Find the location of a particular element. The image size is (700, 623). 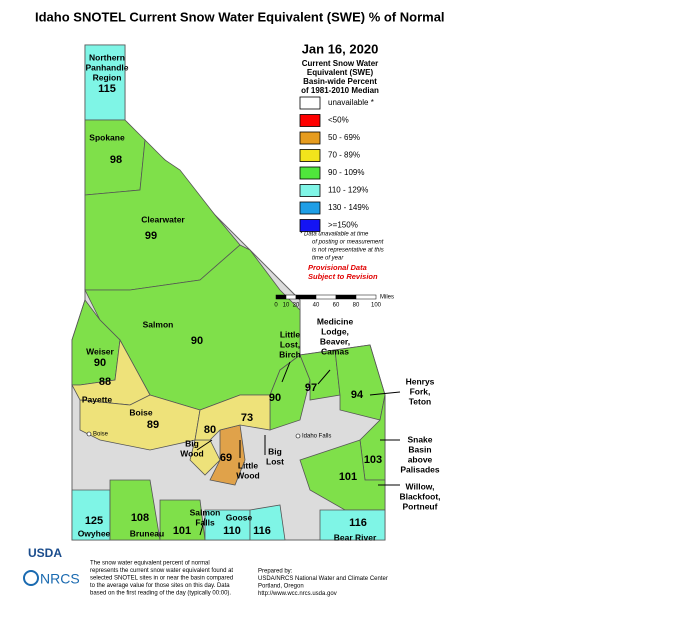

legend-label: 110 - 129% is located at coordinates (348, 190).